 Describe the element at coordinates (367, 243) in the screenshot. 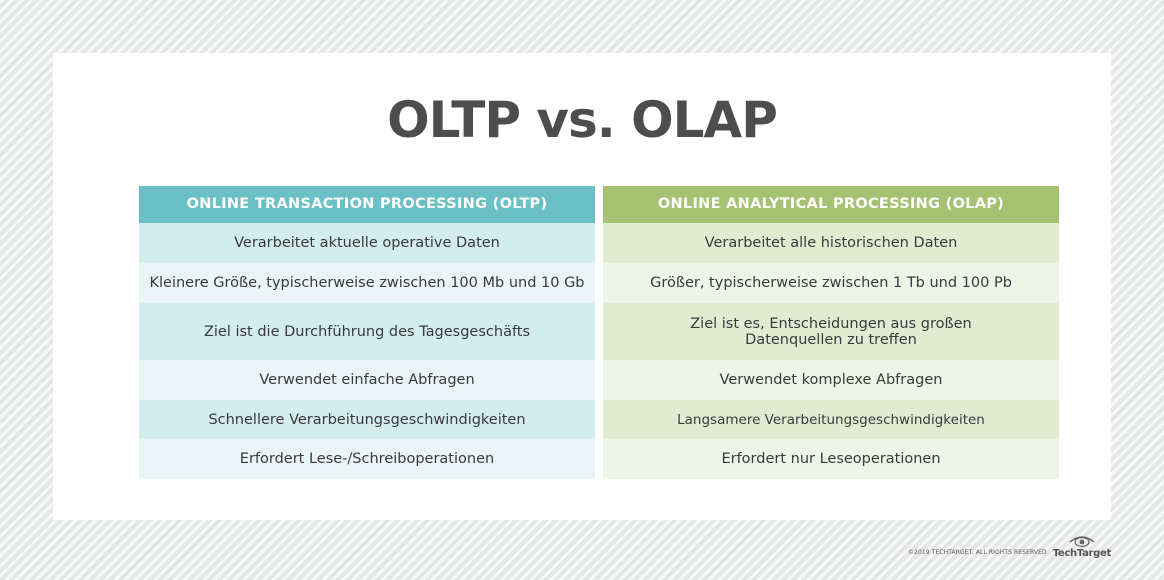

I see `oltp-row-1: Verarbeitet aktuelle operative Daten` at that location.